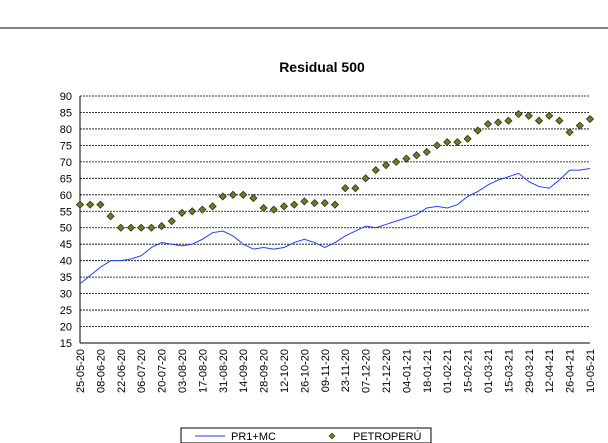 This screenshot has height=443, width=608. Describe the element at coordinates (142, 371) in the screenshot. I see `x-tick-label: 06-07-20` at that location.